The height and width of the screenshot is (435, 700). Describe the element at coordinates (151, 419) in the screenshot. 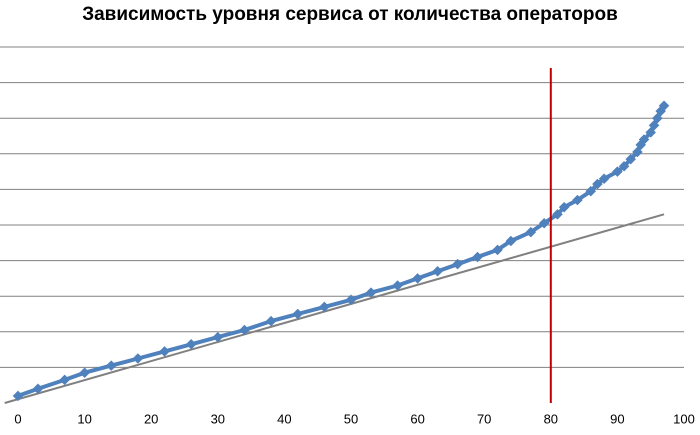

I see `x-tick-label: 20` at that location.